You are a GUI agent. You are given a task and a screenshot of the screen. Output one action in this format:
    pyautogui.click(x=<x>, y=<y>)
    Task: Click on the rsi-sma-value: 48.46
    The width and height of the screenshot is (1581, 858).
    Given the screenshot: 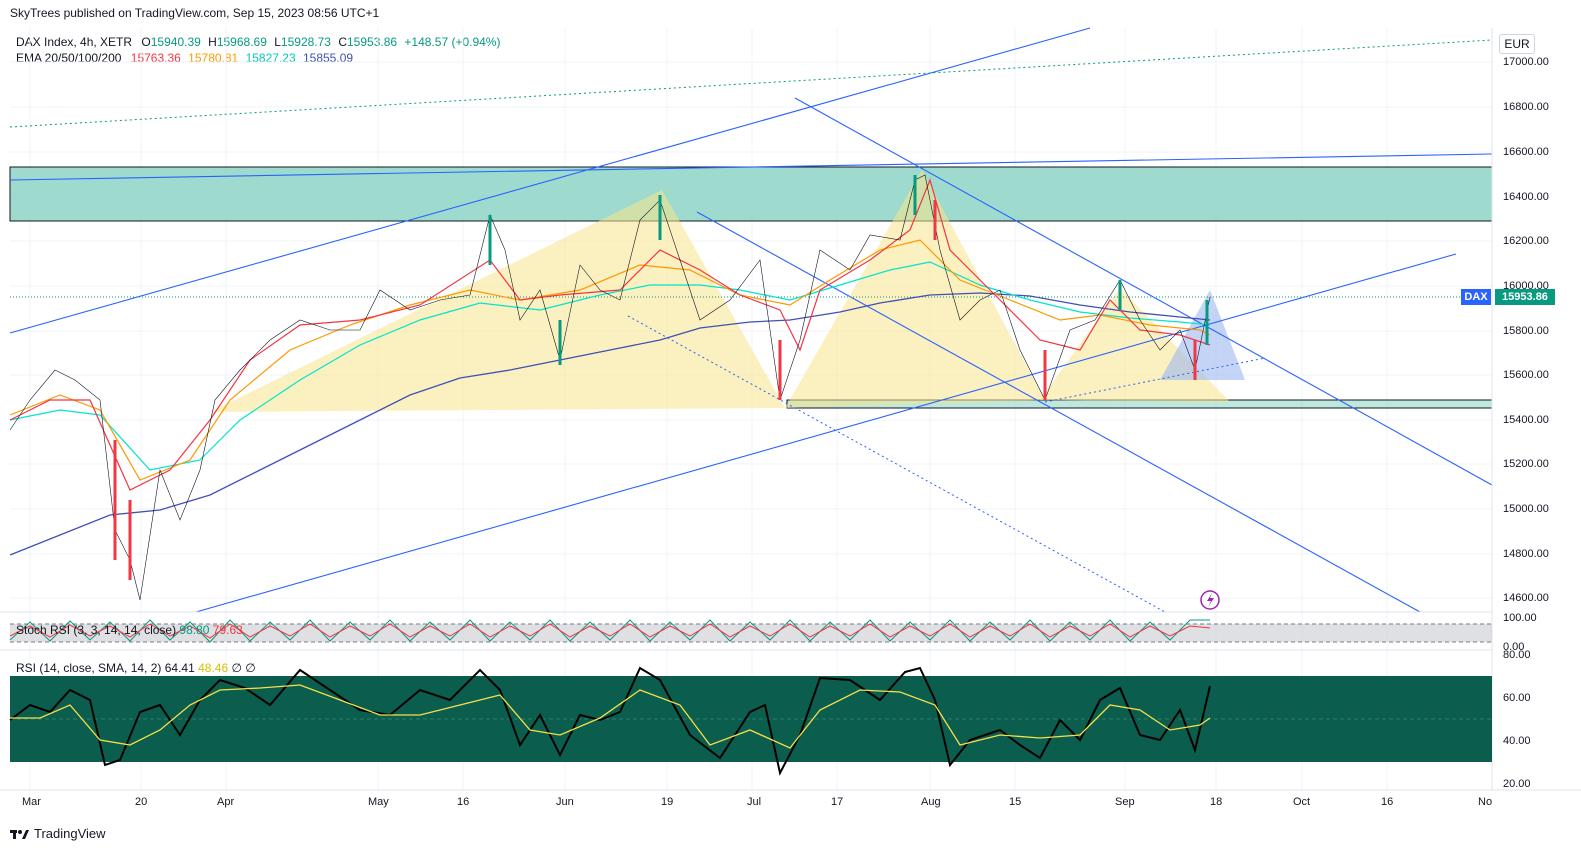 What is the action you would take?
    pyautogui.click(x=213, y=668)
    